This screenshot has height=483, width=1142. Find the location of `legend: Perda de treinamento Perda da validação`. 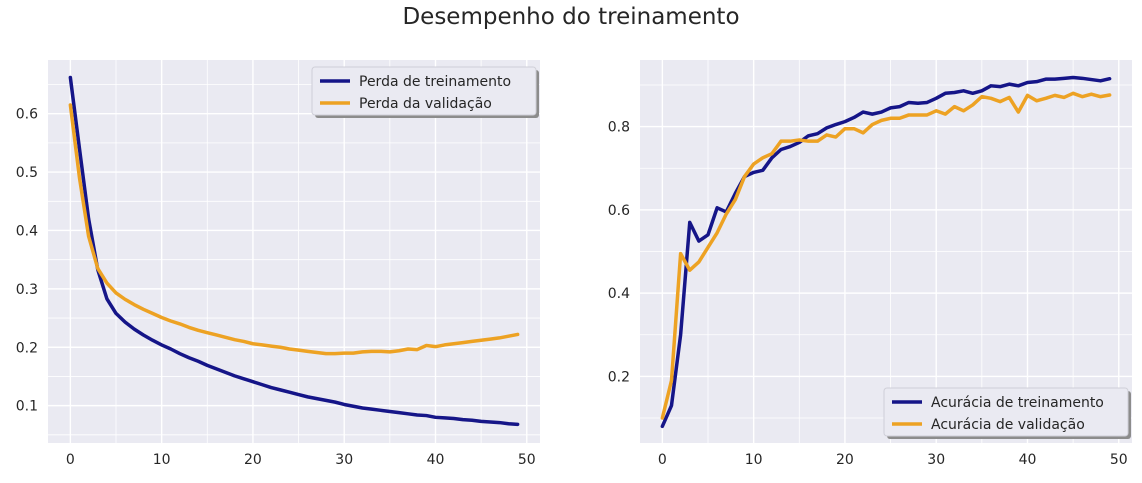

legend: Perda de treinamento Perda da validação is located at coordinates (425, 92).